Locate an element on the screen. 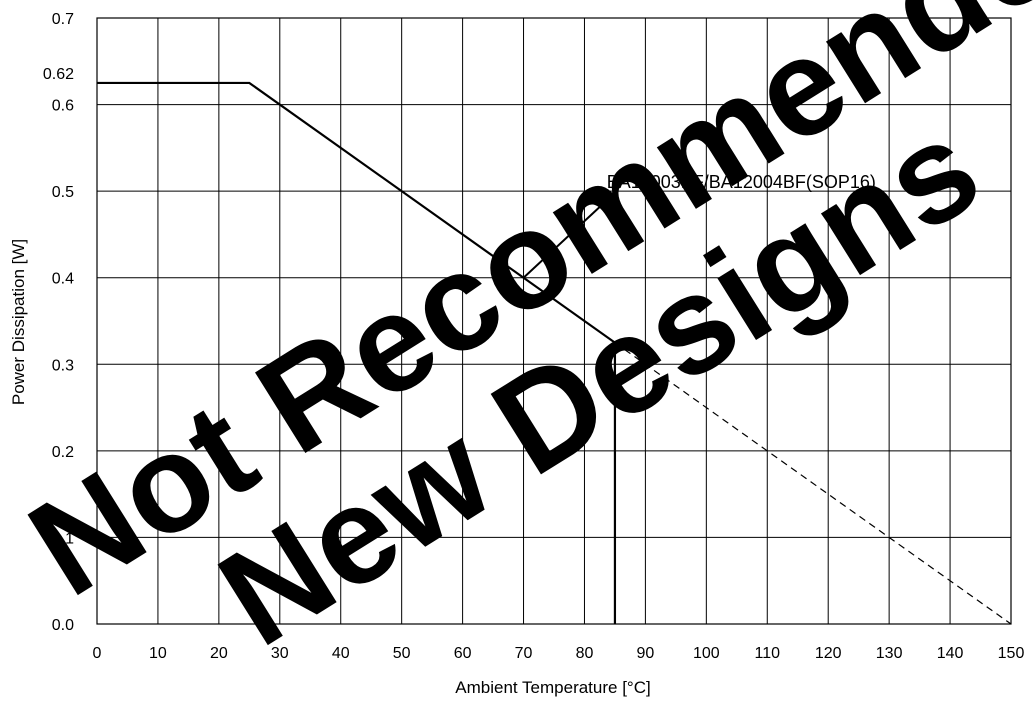 The height and width of the screenshot is (704, 1033). x-tick-label: 150 is located at coordinates (1011, 653).